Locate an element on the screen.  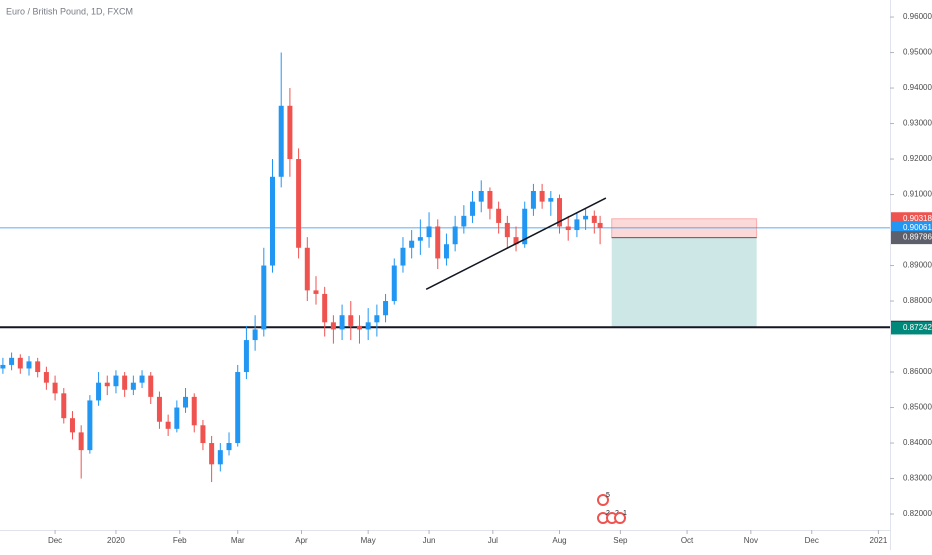
event-count: 5 is located at coordinates (608, 495).